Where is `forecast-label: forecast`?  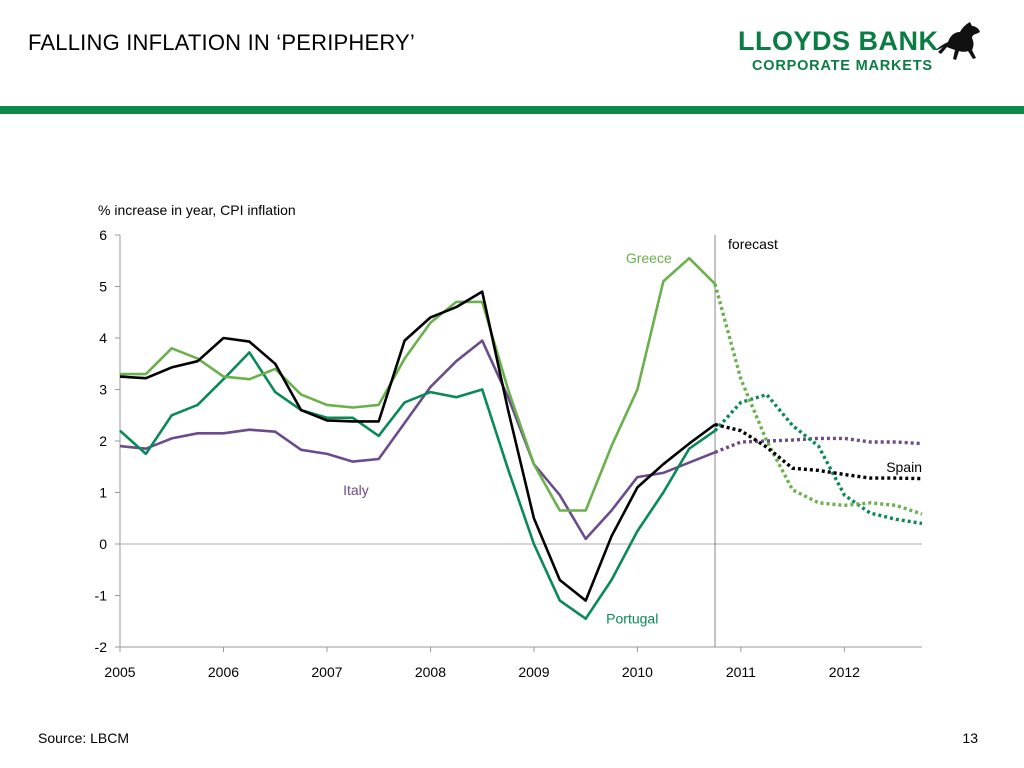
forecast-label: forecast is located at coordinates (753, 244).